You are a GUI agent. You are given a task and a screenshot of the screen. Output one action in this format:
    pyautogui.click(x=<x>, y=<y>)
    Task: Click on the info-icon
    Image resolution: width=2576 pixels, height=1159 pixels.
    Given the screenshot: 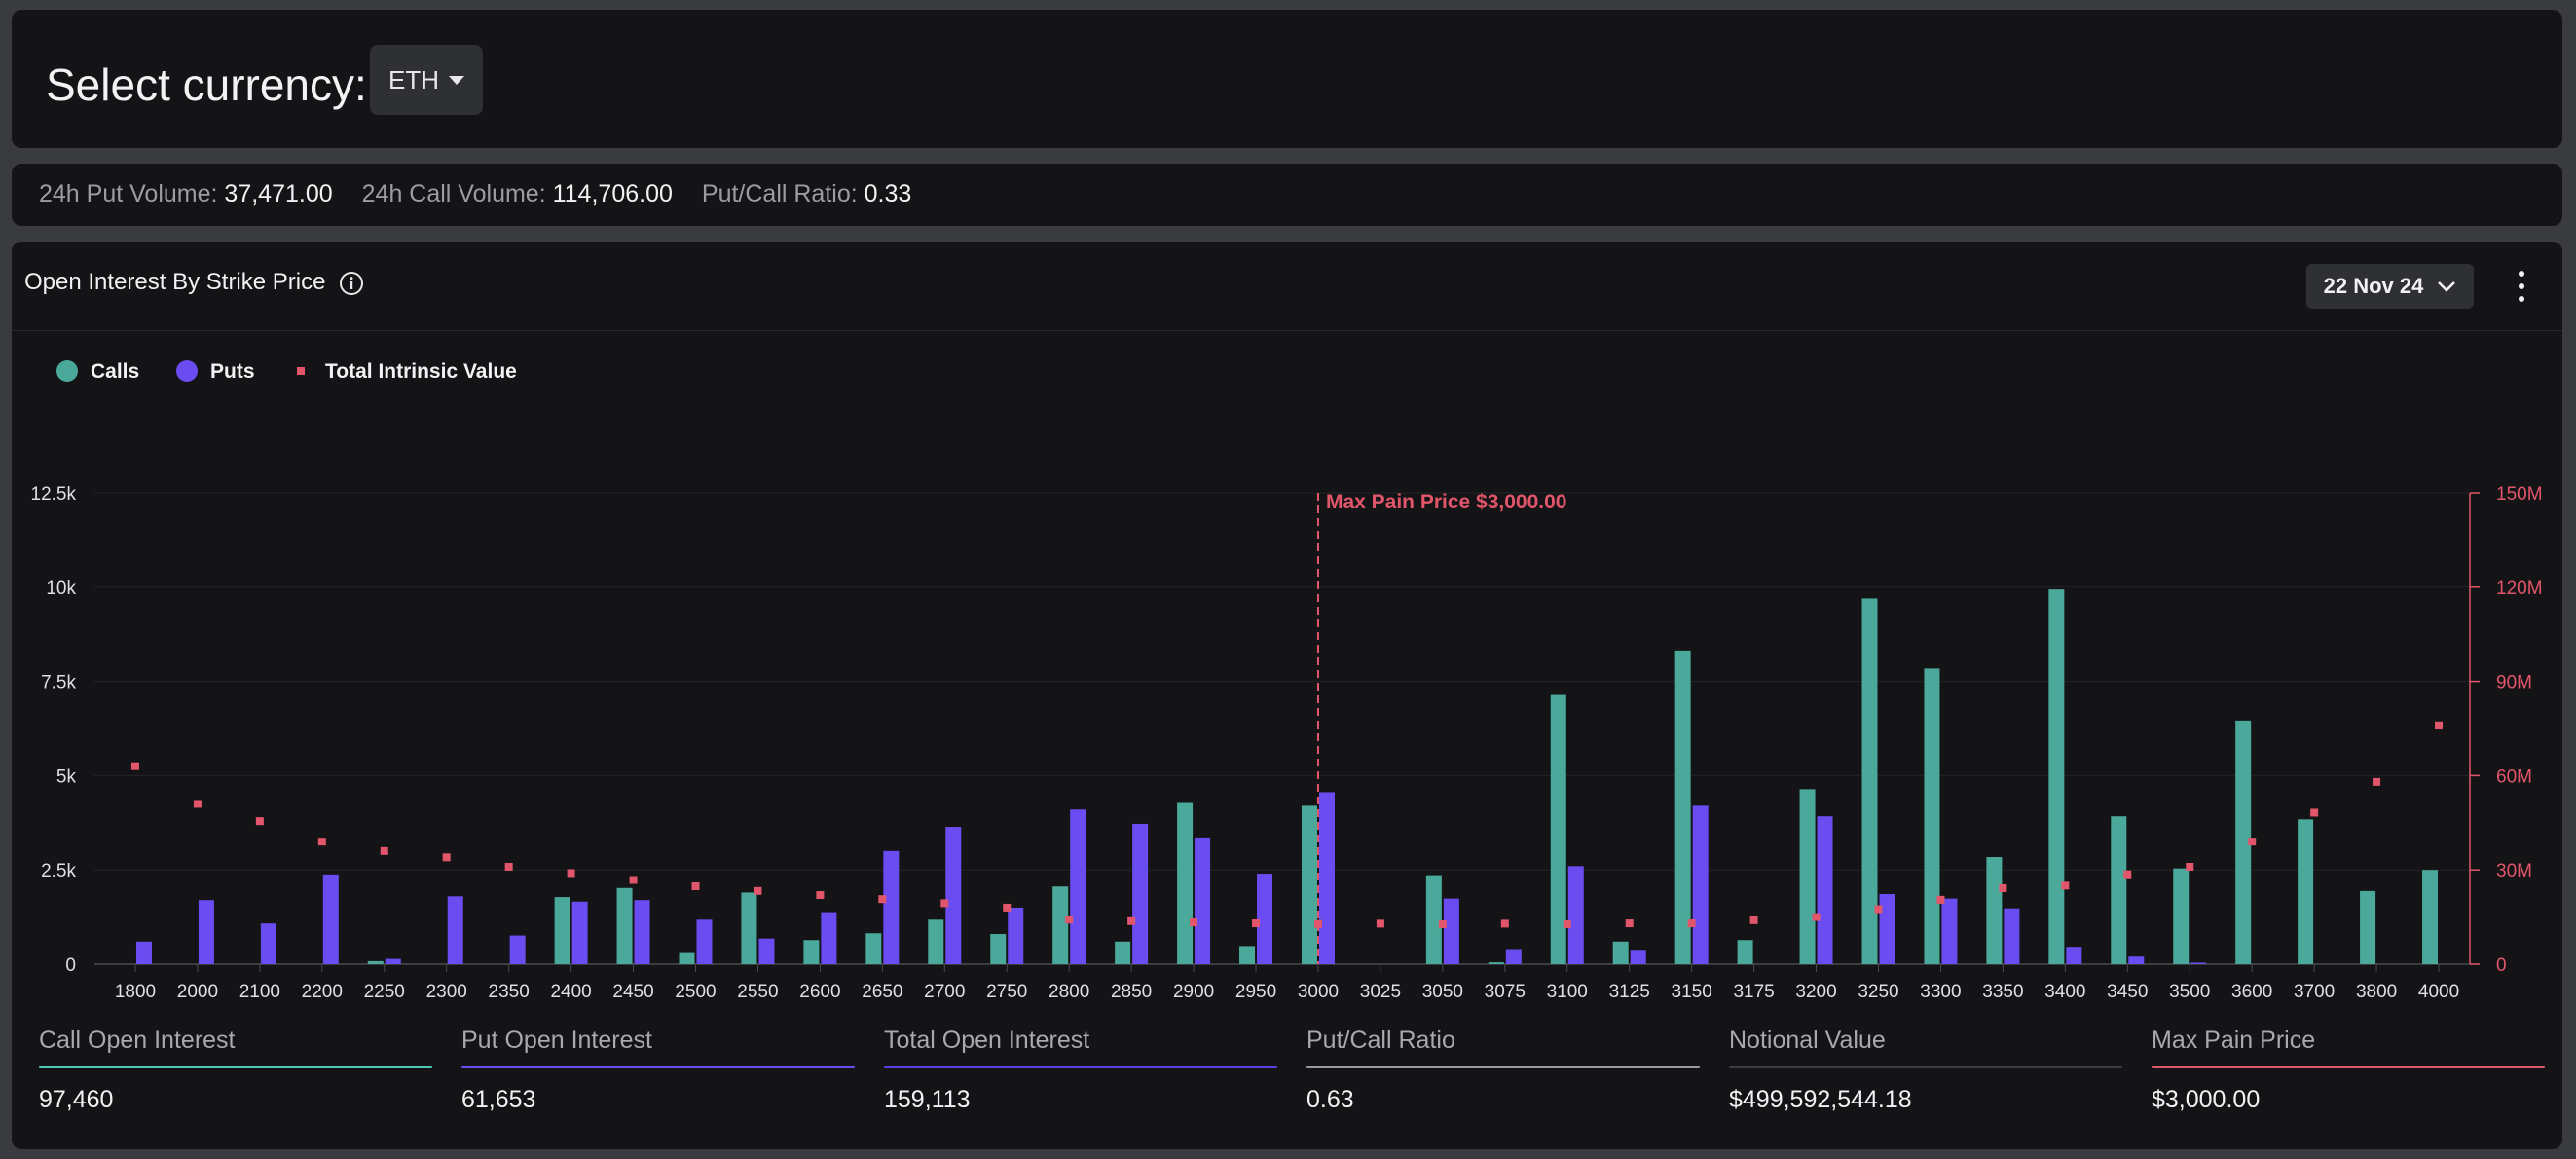 What is the action you would take?
    pyautogui.click(x=351, y=283)
    